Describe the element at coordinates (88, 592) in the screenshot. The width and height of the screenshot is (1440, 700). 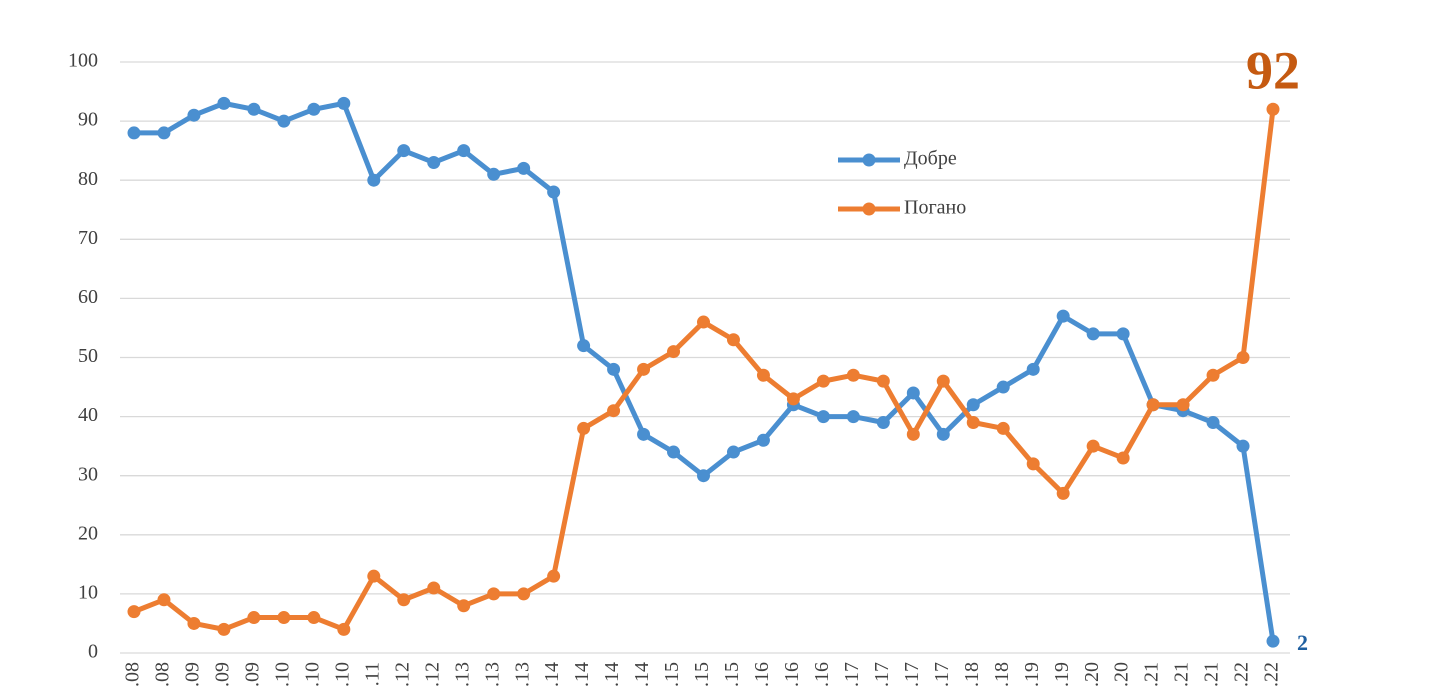
I see `y-tick-label: 10` at that location.